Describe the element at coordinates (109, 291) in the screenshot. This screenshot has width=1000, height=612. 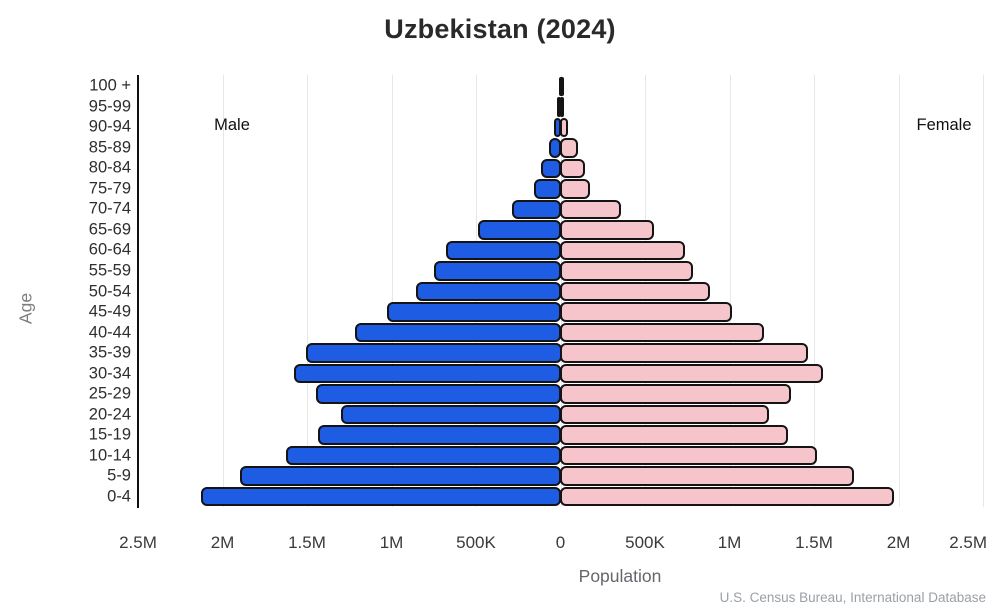
I see `age-label-50-54: 50-54` at that location.